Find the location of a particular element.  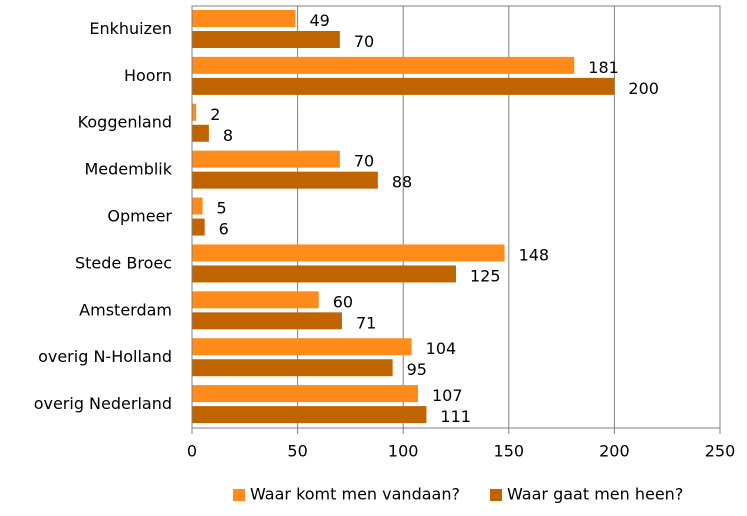

value-label: 107 is located at coordinates (447, 395).